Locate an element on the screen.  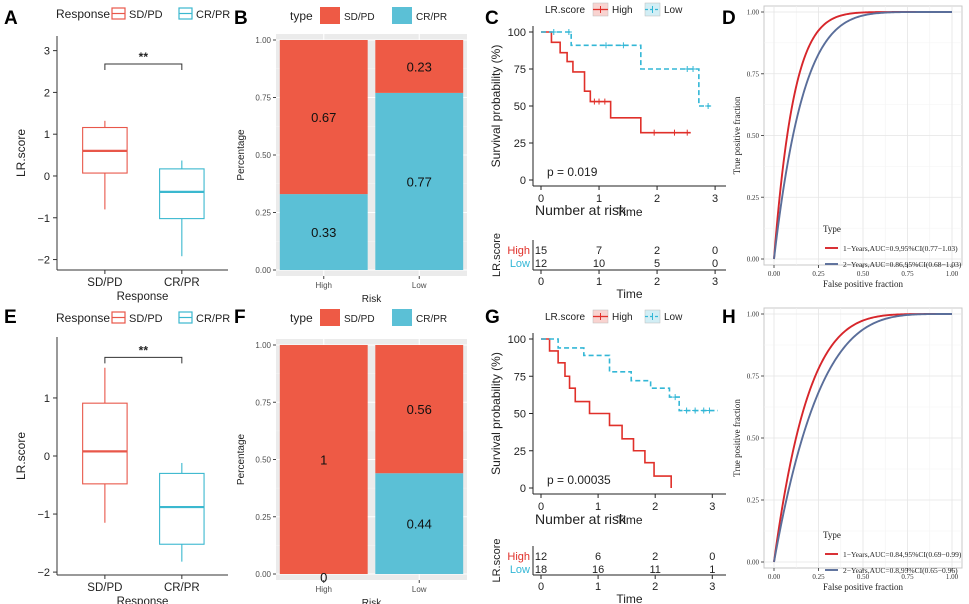
y-axis-title: LR.score is located at coordinates (21, 456).